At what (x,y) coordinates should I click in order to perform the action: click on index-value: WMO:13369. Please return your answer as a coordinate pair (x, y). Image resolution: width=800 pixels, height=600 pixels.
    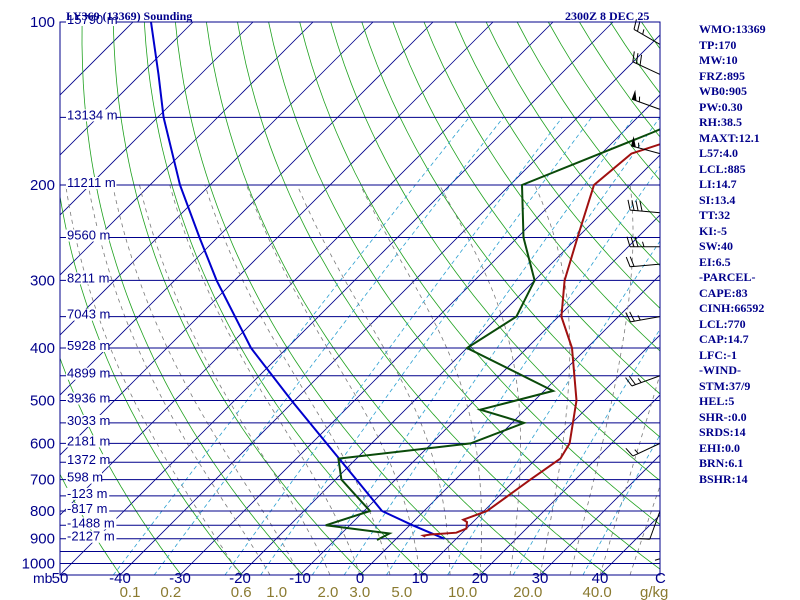
    Looking at the image, I should click on (732, 29).